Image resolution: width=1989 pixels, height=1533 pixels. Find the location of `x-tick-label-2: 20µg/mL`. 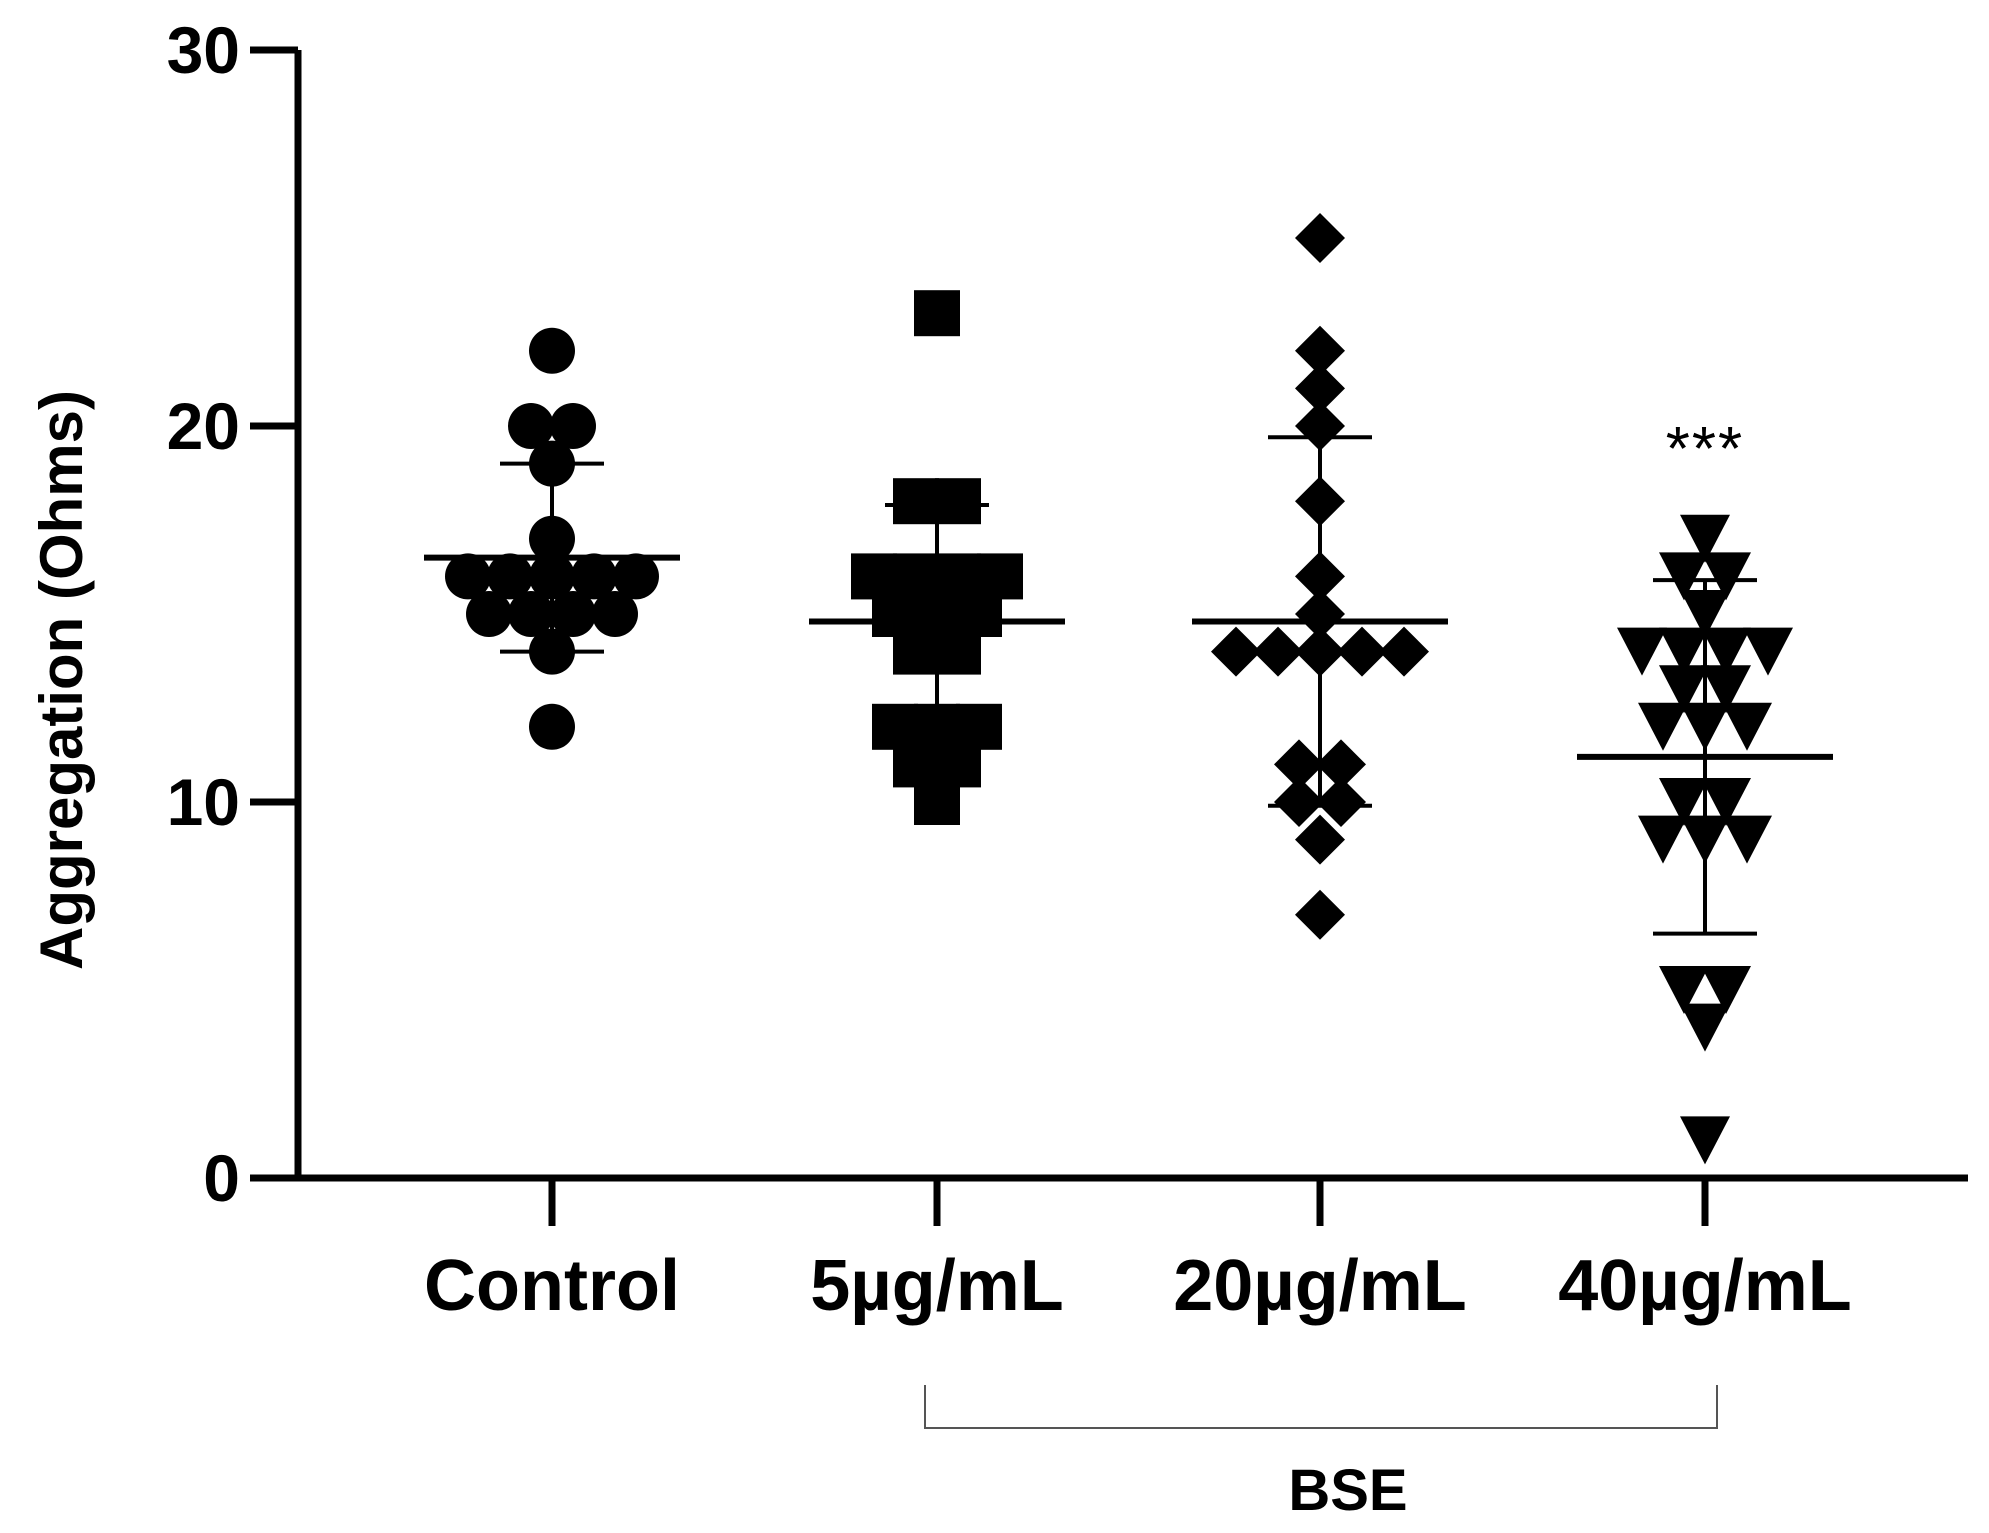

x-tick-label-2: 20µg/mL is located at coordinates (1320, 1286).